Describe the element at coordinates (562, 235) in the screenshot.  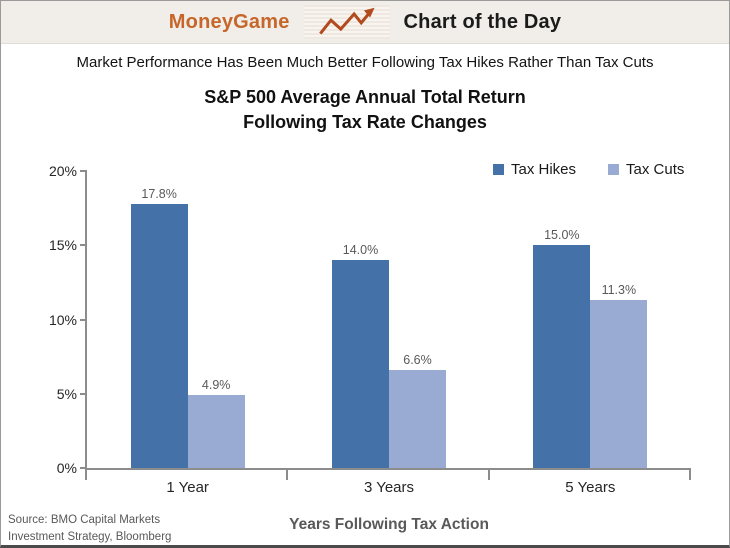
I see `bar-value-label: 15.0%` at that location.